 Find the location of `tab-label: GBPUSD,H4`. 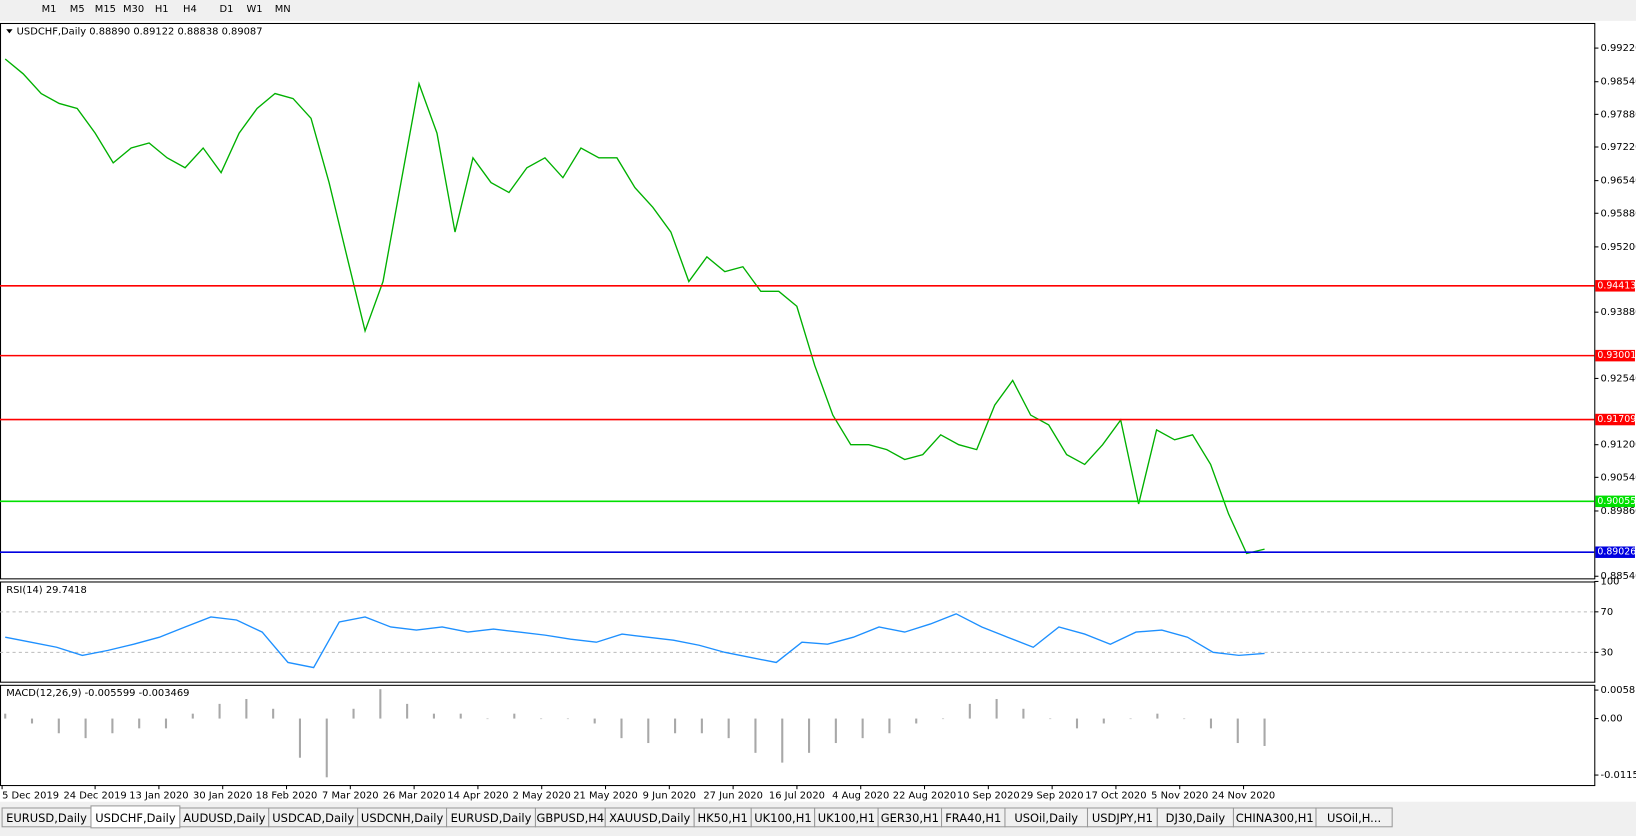

tab-label: GBPUSD,H4 is located at coordinates (570, 818).